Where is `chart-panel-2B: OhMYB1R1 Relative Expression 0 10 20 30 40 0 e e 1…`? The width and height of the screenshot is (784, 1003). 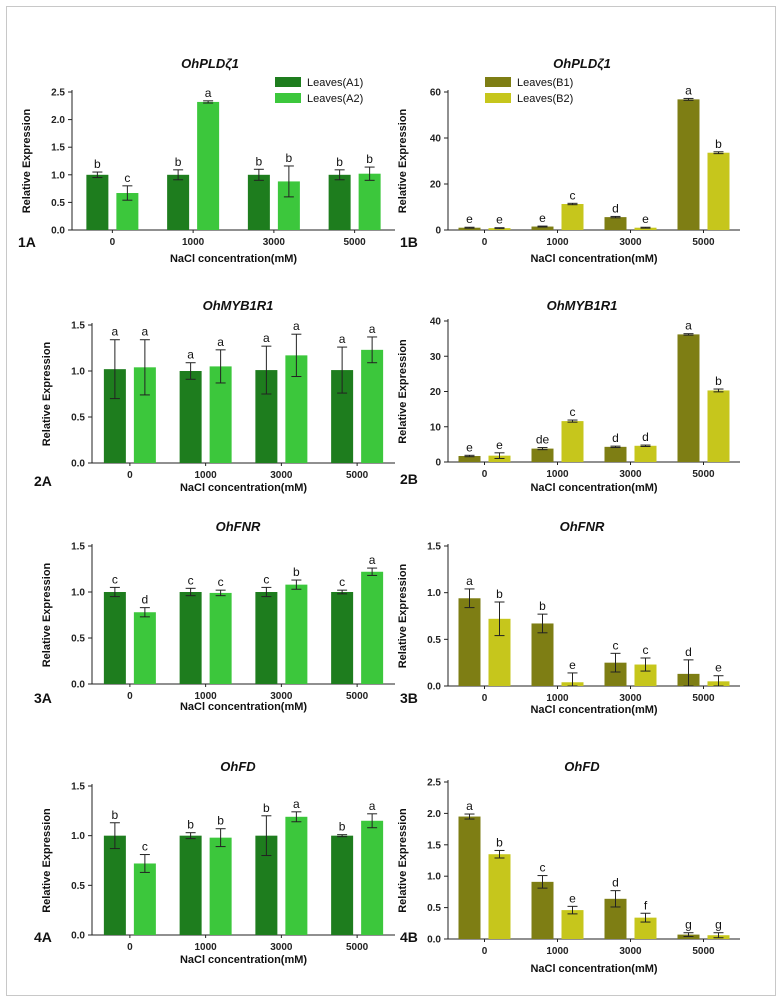 chart-panel-2B: OhMYB1R1 Relative Expression 0 10 20 30 40 0 e e 1… is located at coordinates (568, 396).